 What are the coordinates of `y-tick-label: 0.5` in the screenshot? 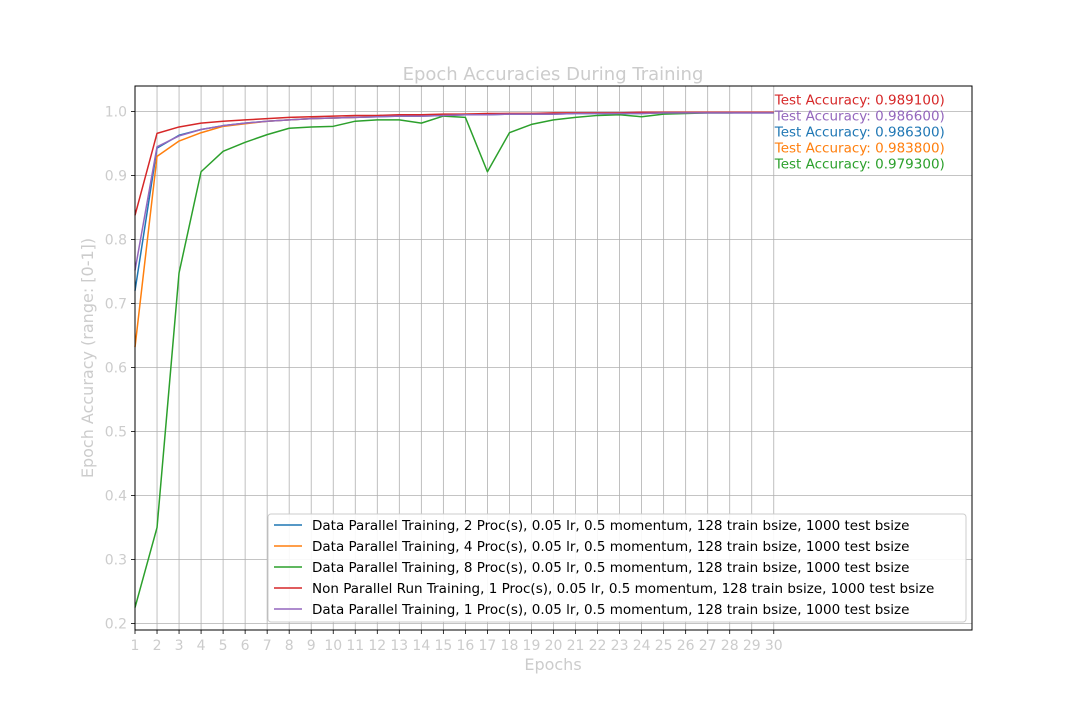 It's located at (116, 433).